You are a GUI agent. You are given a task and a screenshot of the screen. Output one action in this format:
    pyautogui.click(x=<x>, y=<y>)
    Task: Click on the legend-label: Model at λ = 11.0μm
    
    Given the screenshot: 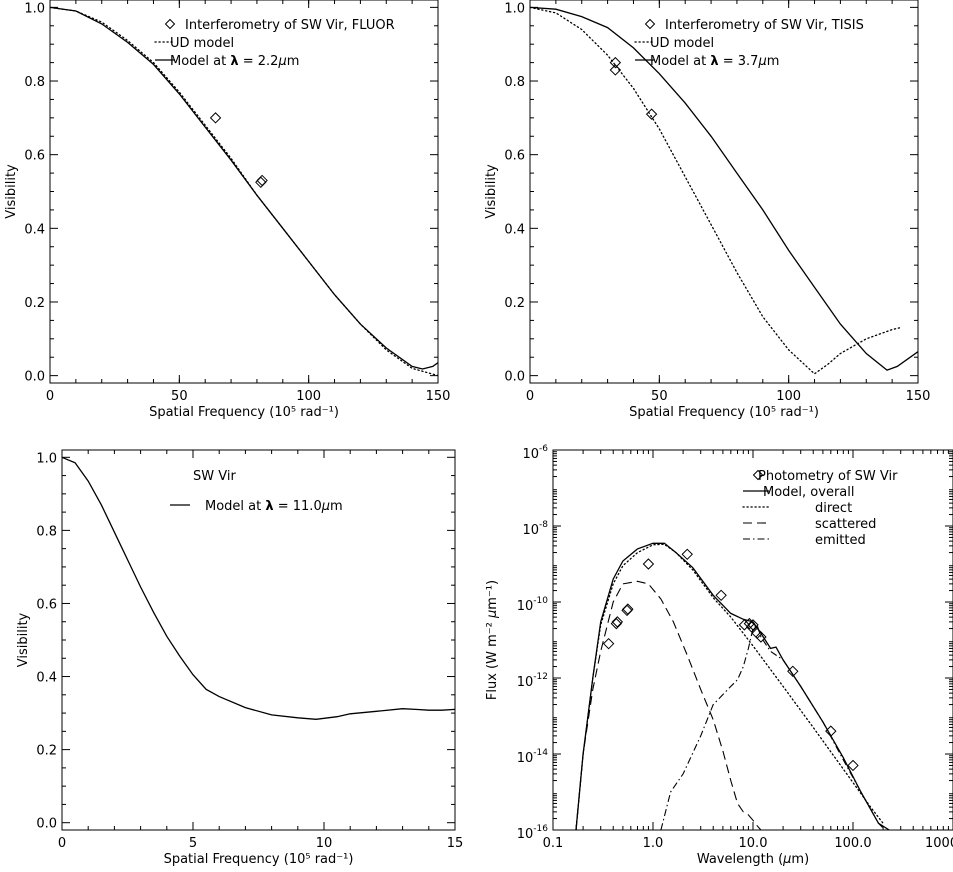 What is the action you would take?
    pyautogui.click(x=274, y=506)
    